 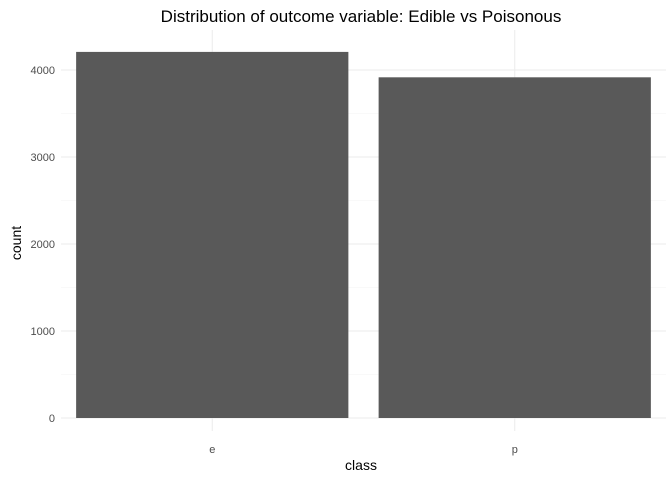 What do you see at coordinates (361, 465) in the screenshot?
I see `x-axis-title: class` at bounding box center [361, 465].